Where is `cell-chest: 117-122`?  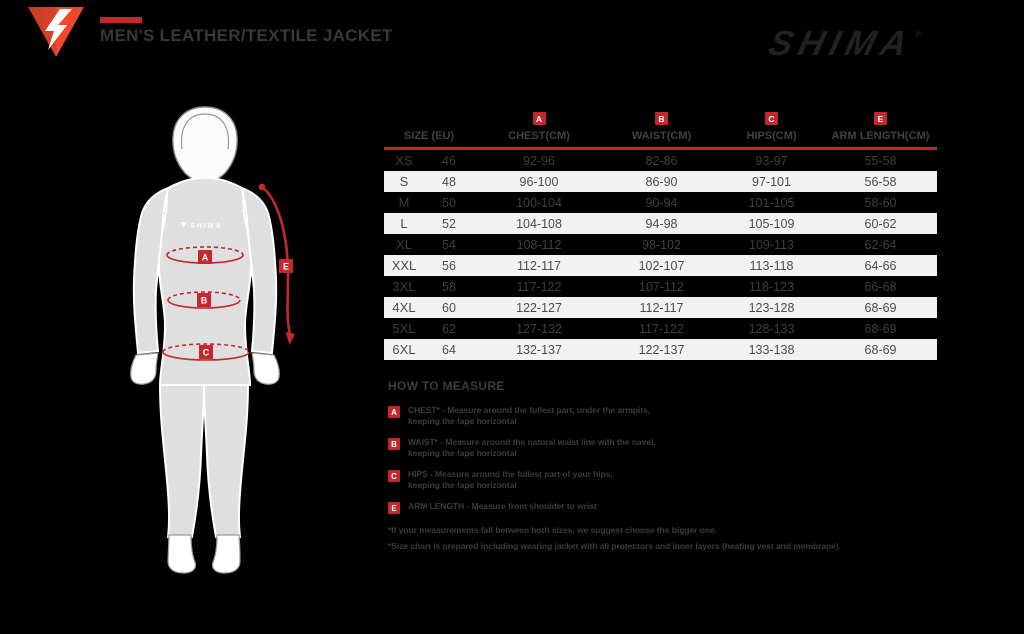 cell-chest: 117-122 is located at coordinates (539, 286).